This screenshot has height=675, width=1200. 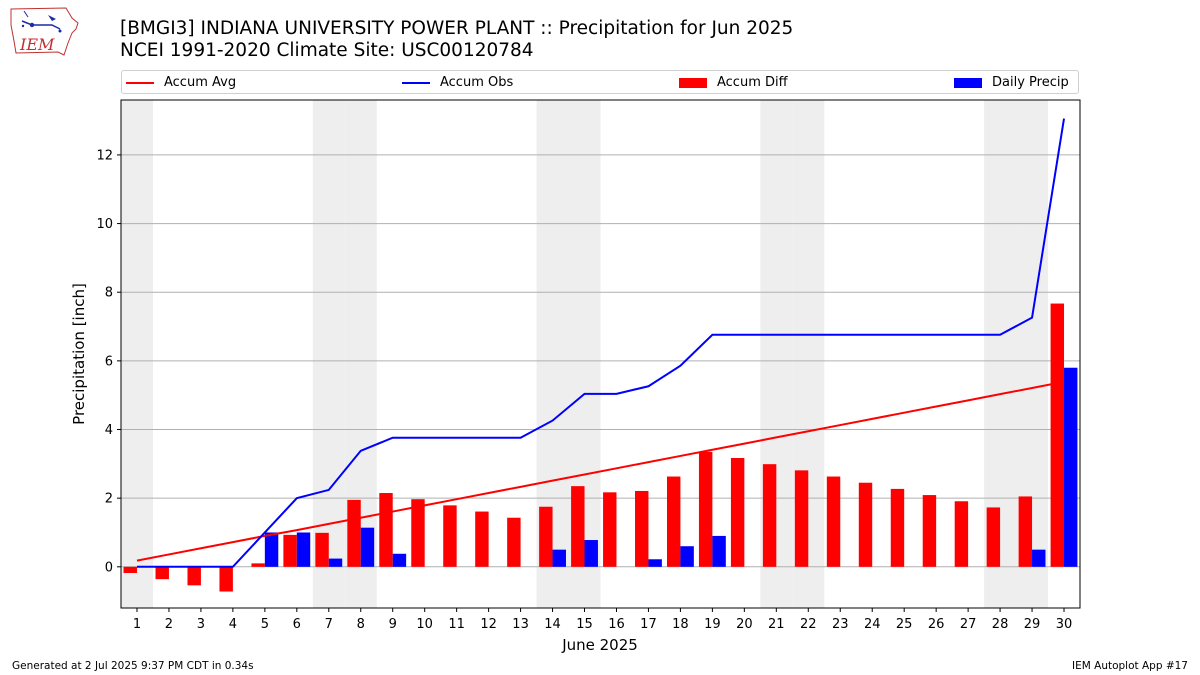 I want to click on x-tick-label-21: 21, so click(x=776, y=624).